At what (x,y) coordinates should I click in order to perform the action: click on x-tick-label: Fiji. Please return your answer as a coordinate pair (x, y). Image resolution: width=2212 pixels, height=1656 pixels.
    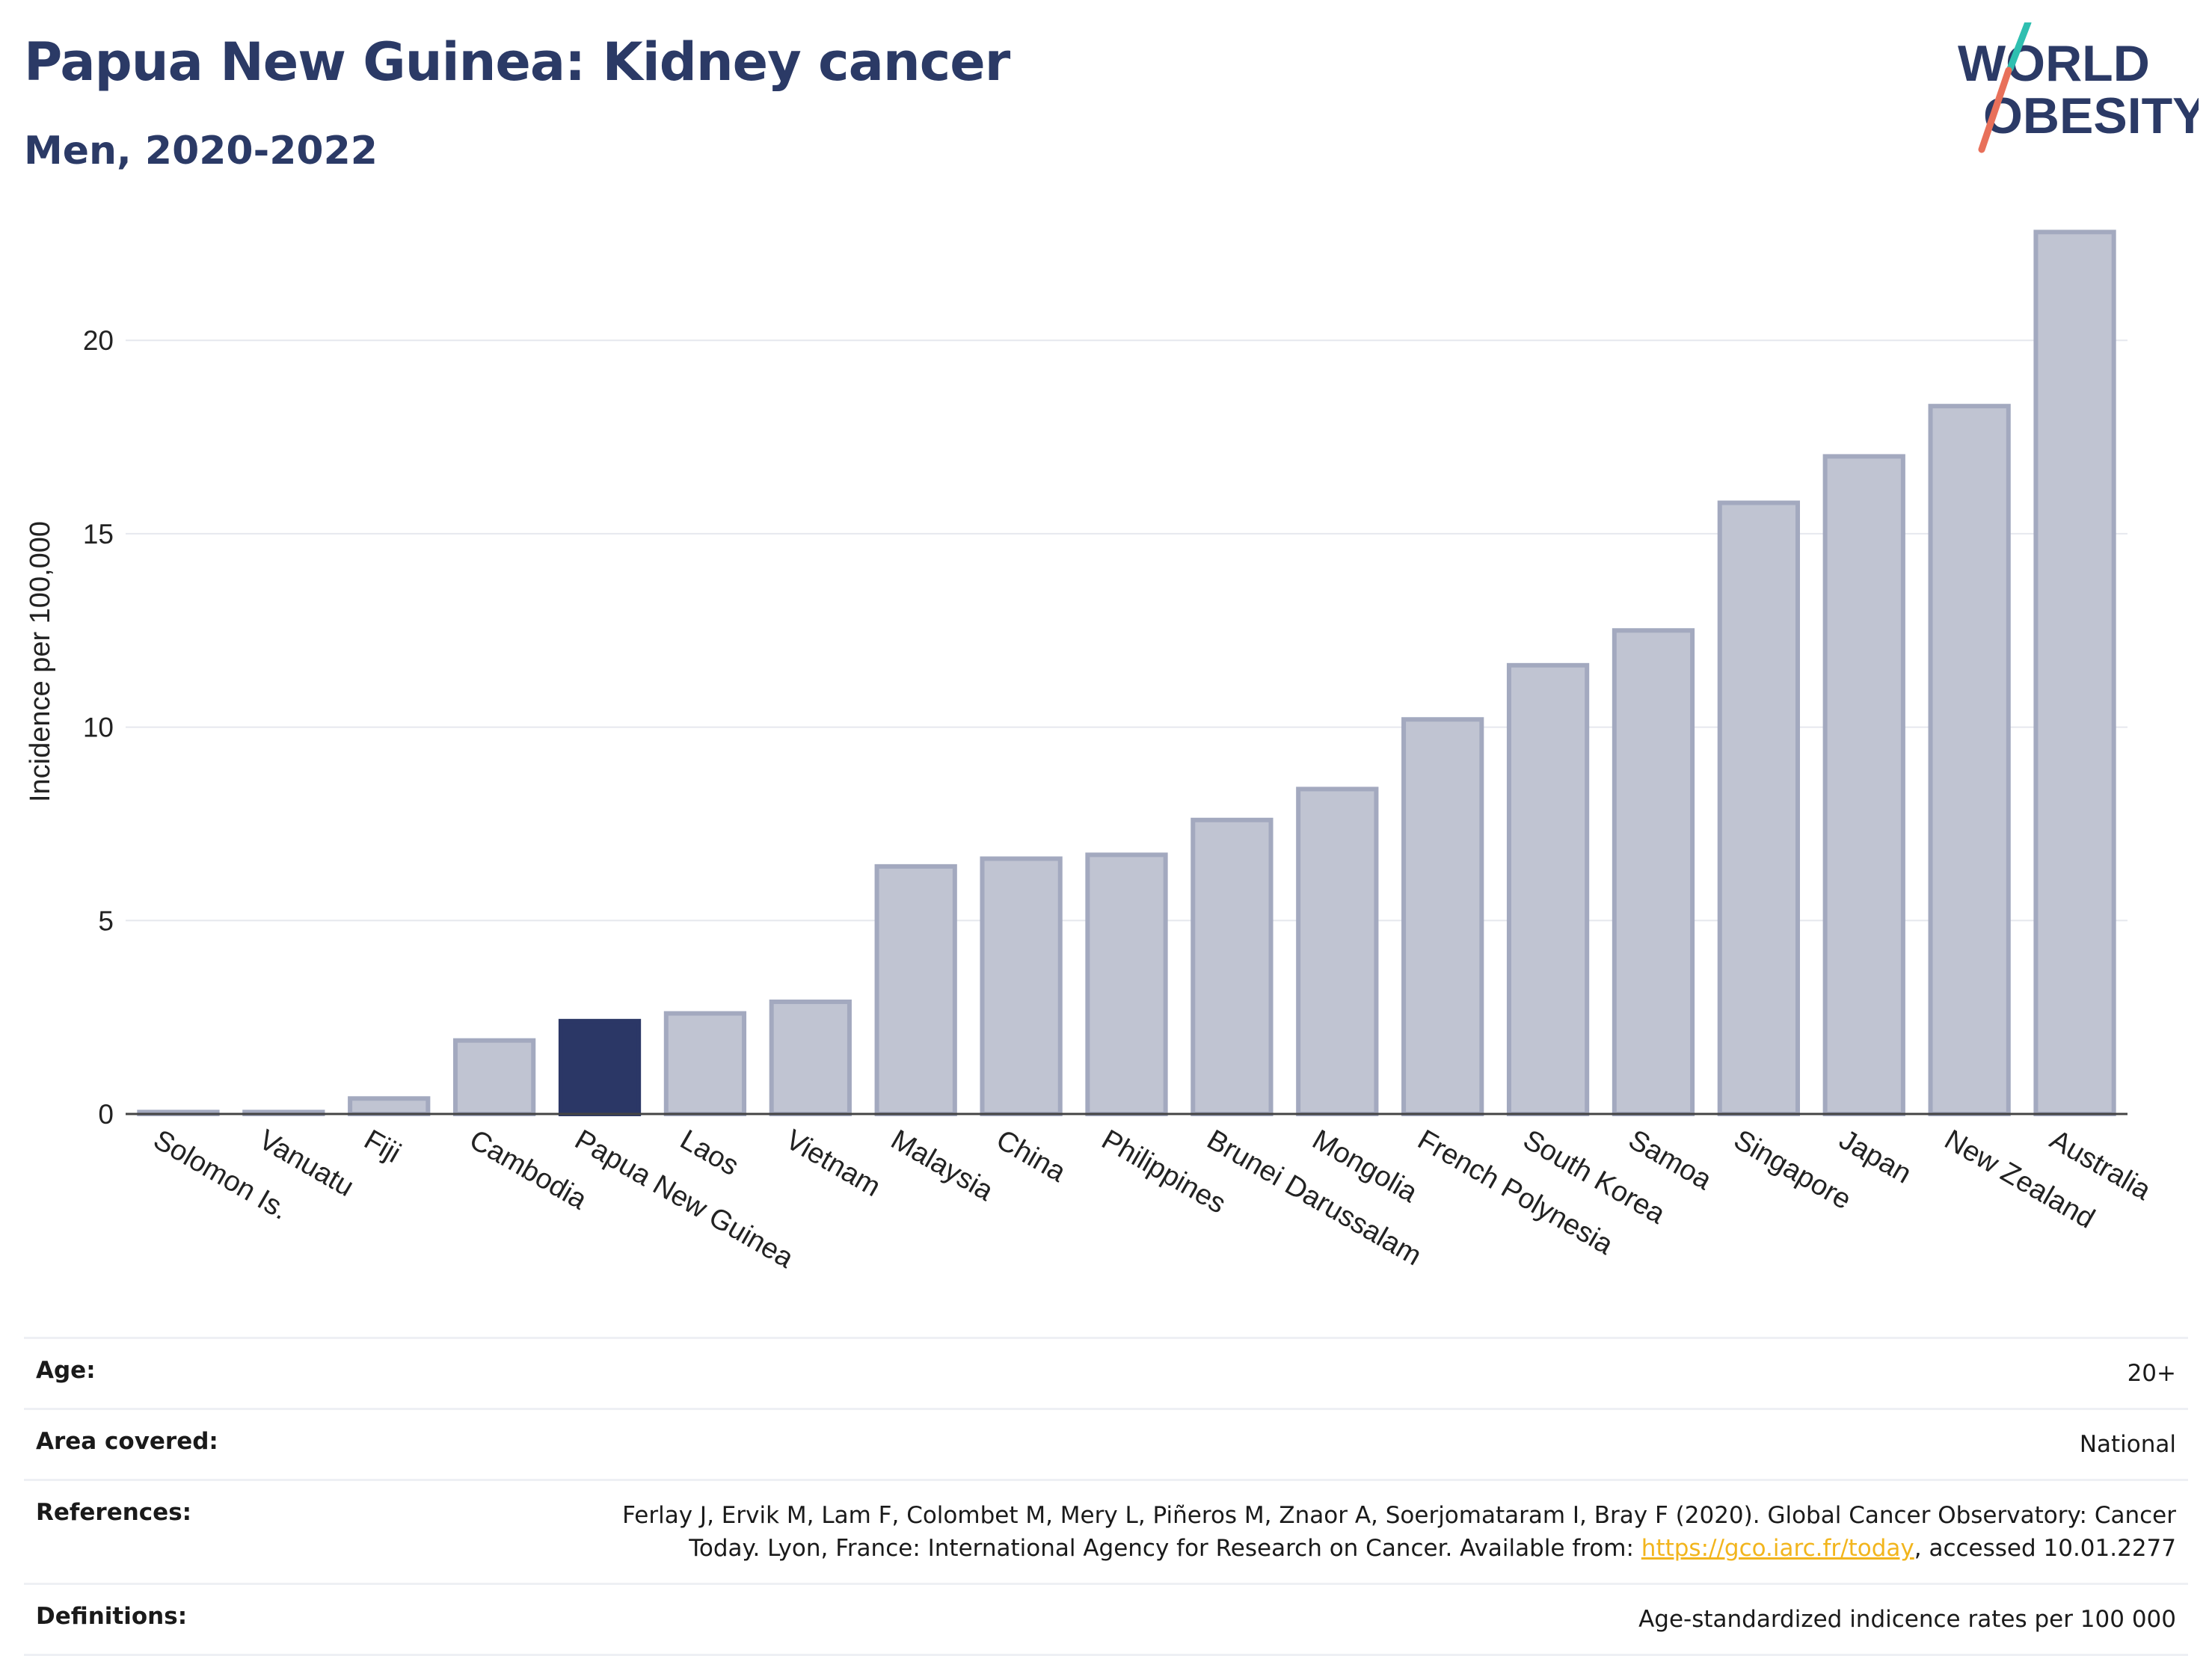
    Looking at the image, I should click on (382, 1146).